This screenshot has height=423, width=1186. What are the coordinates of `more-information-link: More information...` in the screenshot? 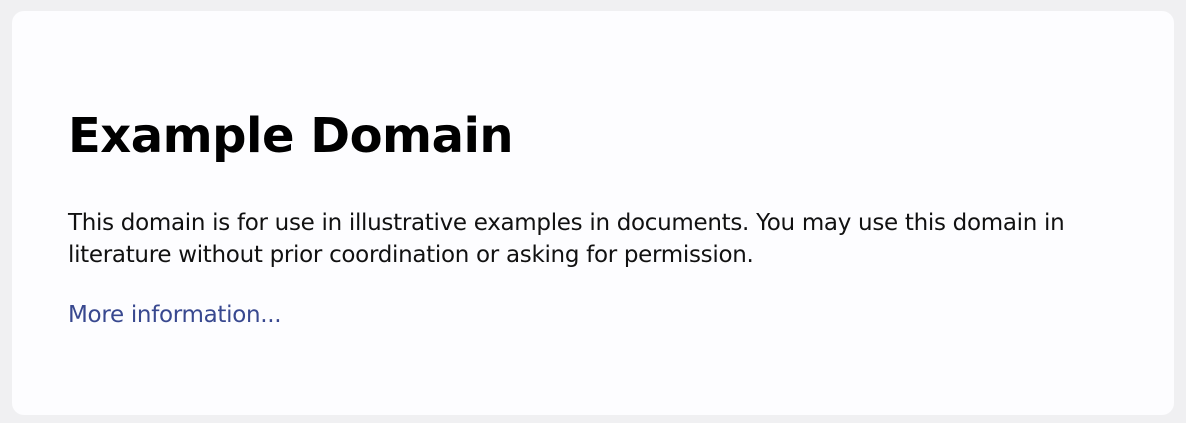 It's located at (175, 315).